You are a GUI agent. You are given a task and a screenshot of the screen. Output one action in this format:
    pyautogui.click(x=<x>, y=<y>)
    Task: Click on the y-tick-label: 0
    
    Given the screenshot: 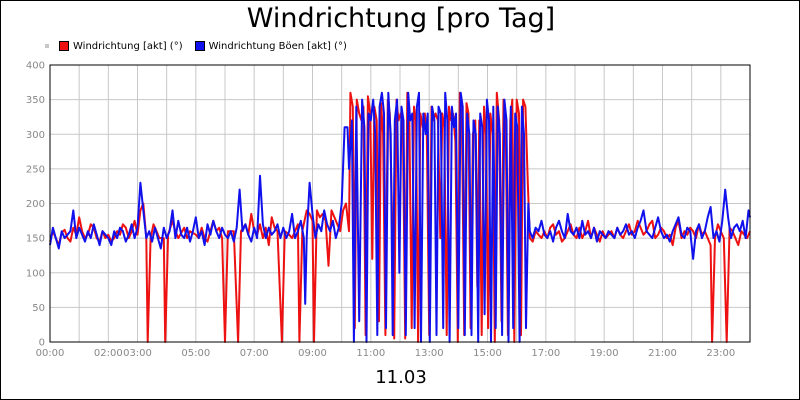 What is the action you would take?
    pyautogui.click(x=42, y=343)
    